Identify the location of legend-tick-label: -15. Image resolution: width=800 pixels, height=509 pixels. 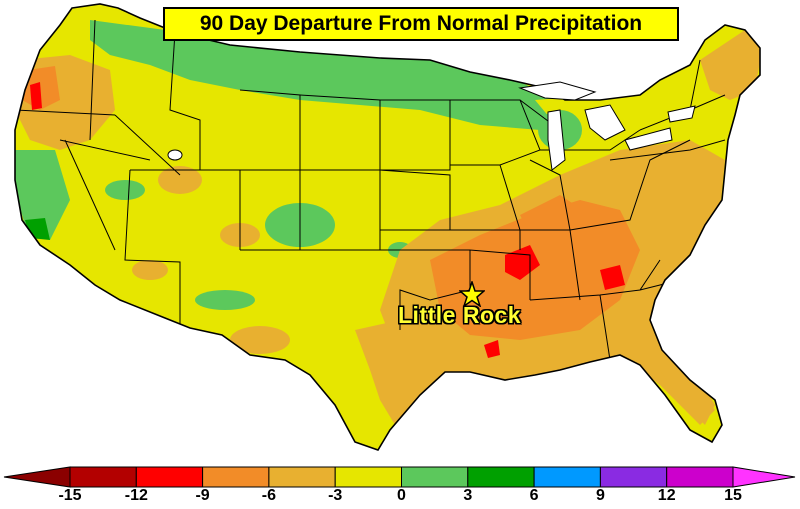
(70, 495).